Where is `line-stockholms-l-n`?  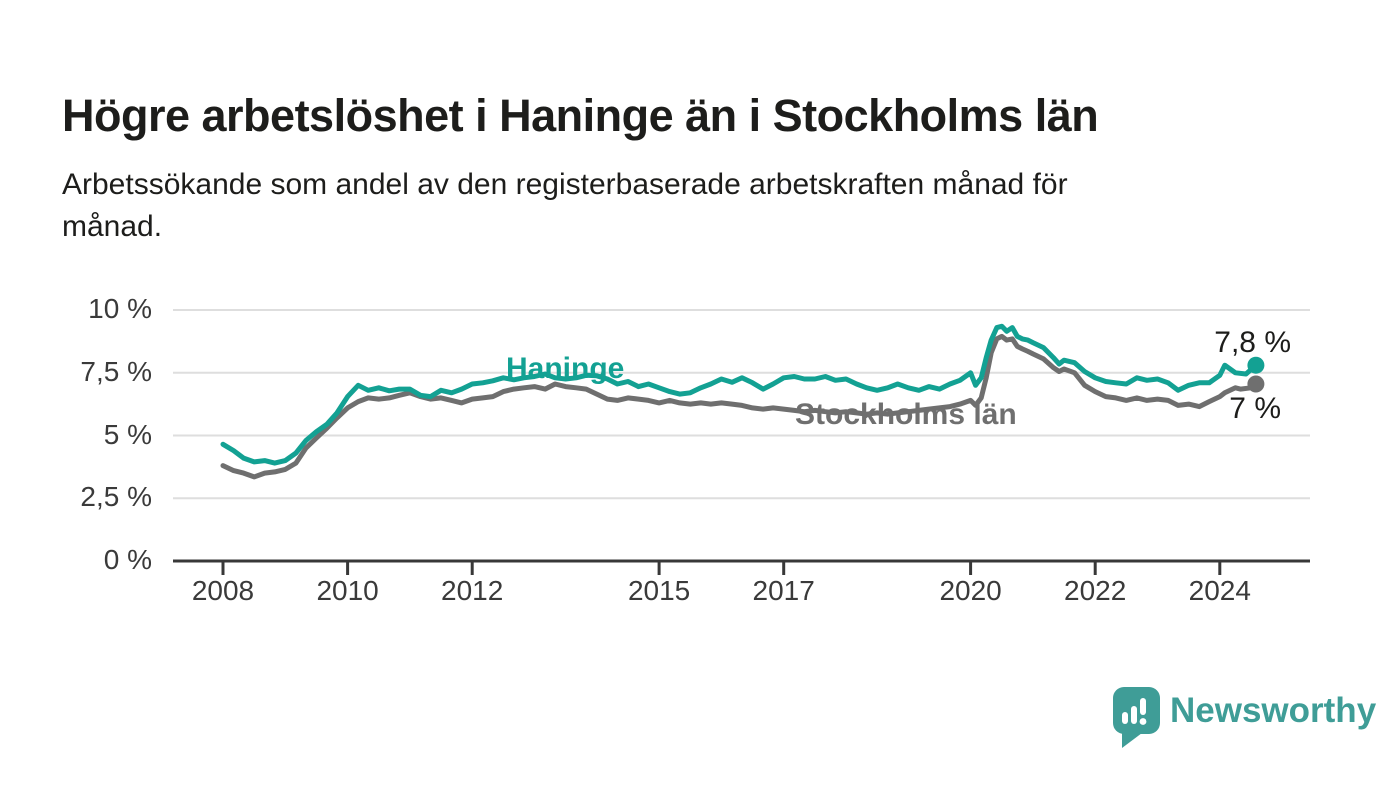
line-stockholms-l-n is located at coordinates (739, 406).